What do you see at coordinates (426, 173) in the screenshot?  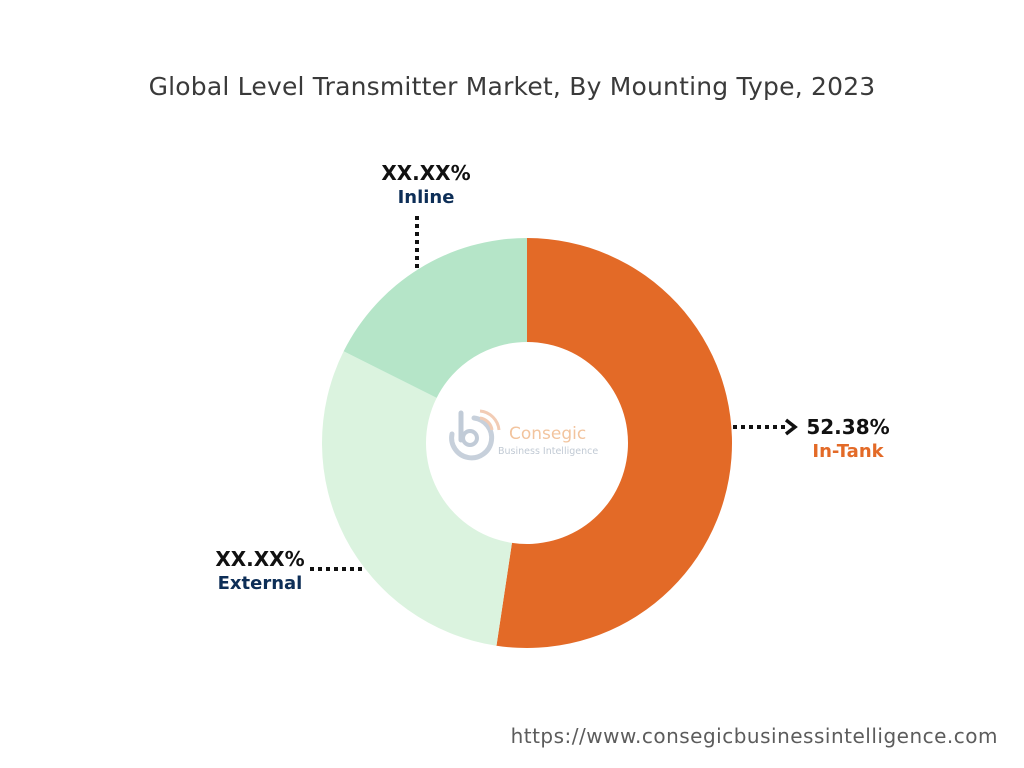 I see `inline-value: XX.XX%` at bounding box center [426, 173].